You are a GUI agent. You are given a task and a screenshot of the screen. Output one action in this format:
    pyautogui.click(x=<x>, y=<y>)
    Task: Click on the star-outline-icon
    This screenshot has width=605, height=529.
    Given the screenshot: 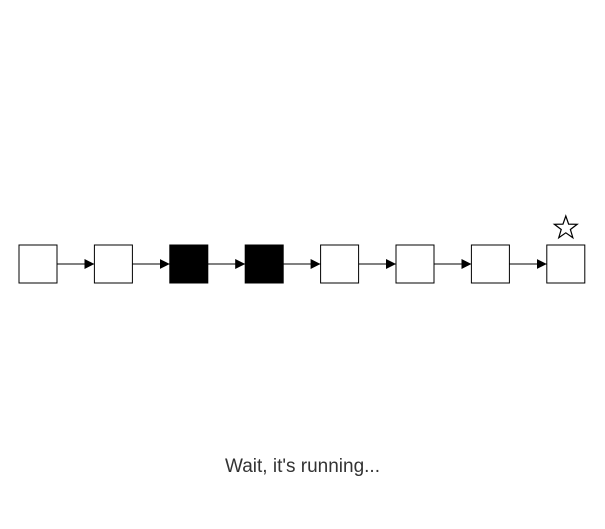 What is the action you would take?
    pyautogui.click(x=565, y=227)
    